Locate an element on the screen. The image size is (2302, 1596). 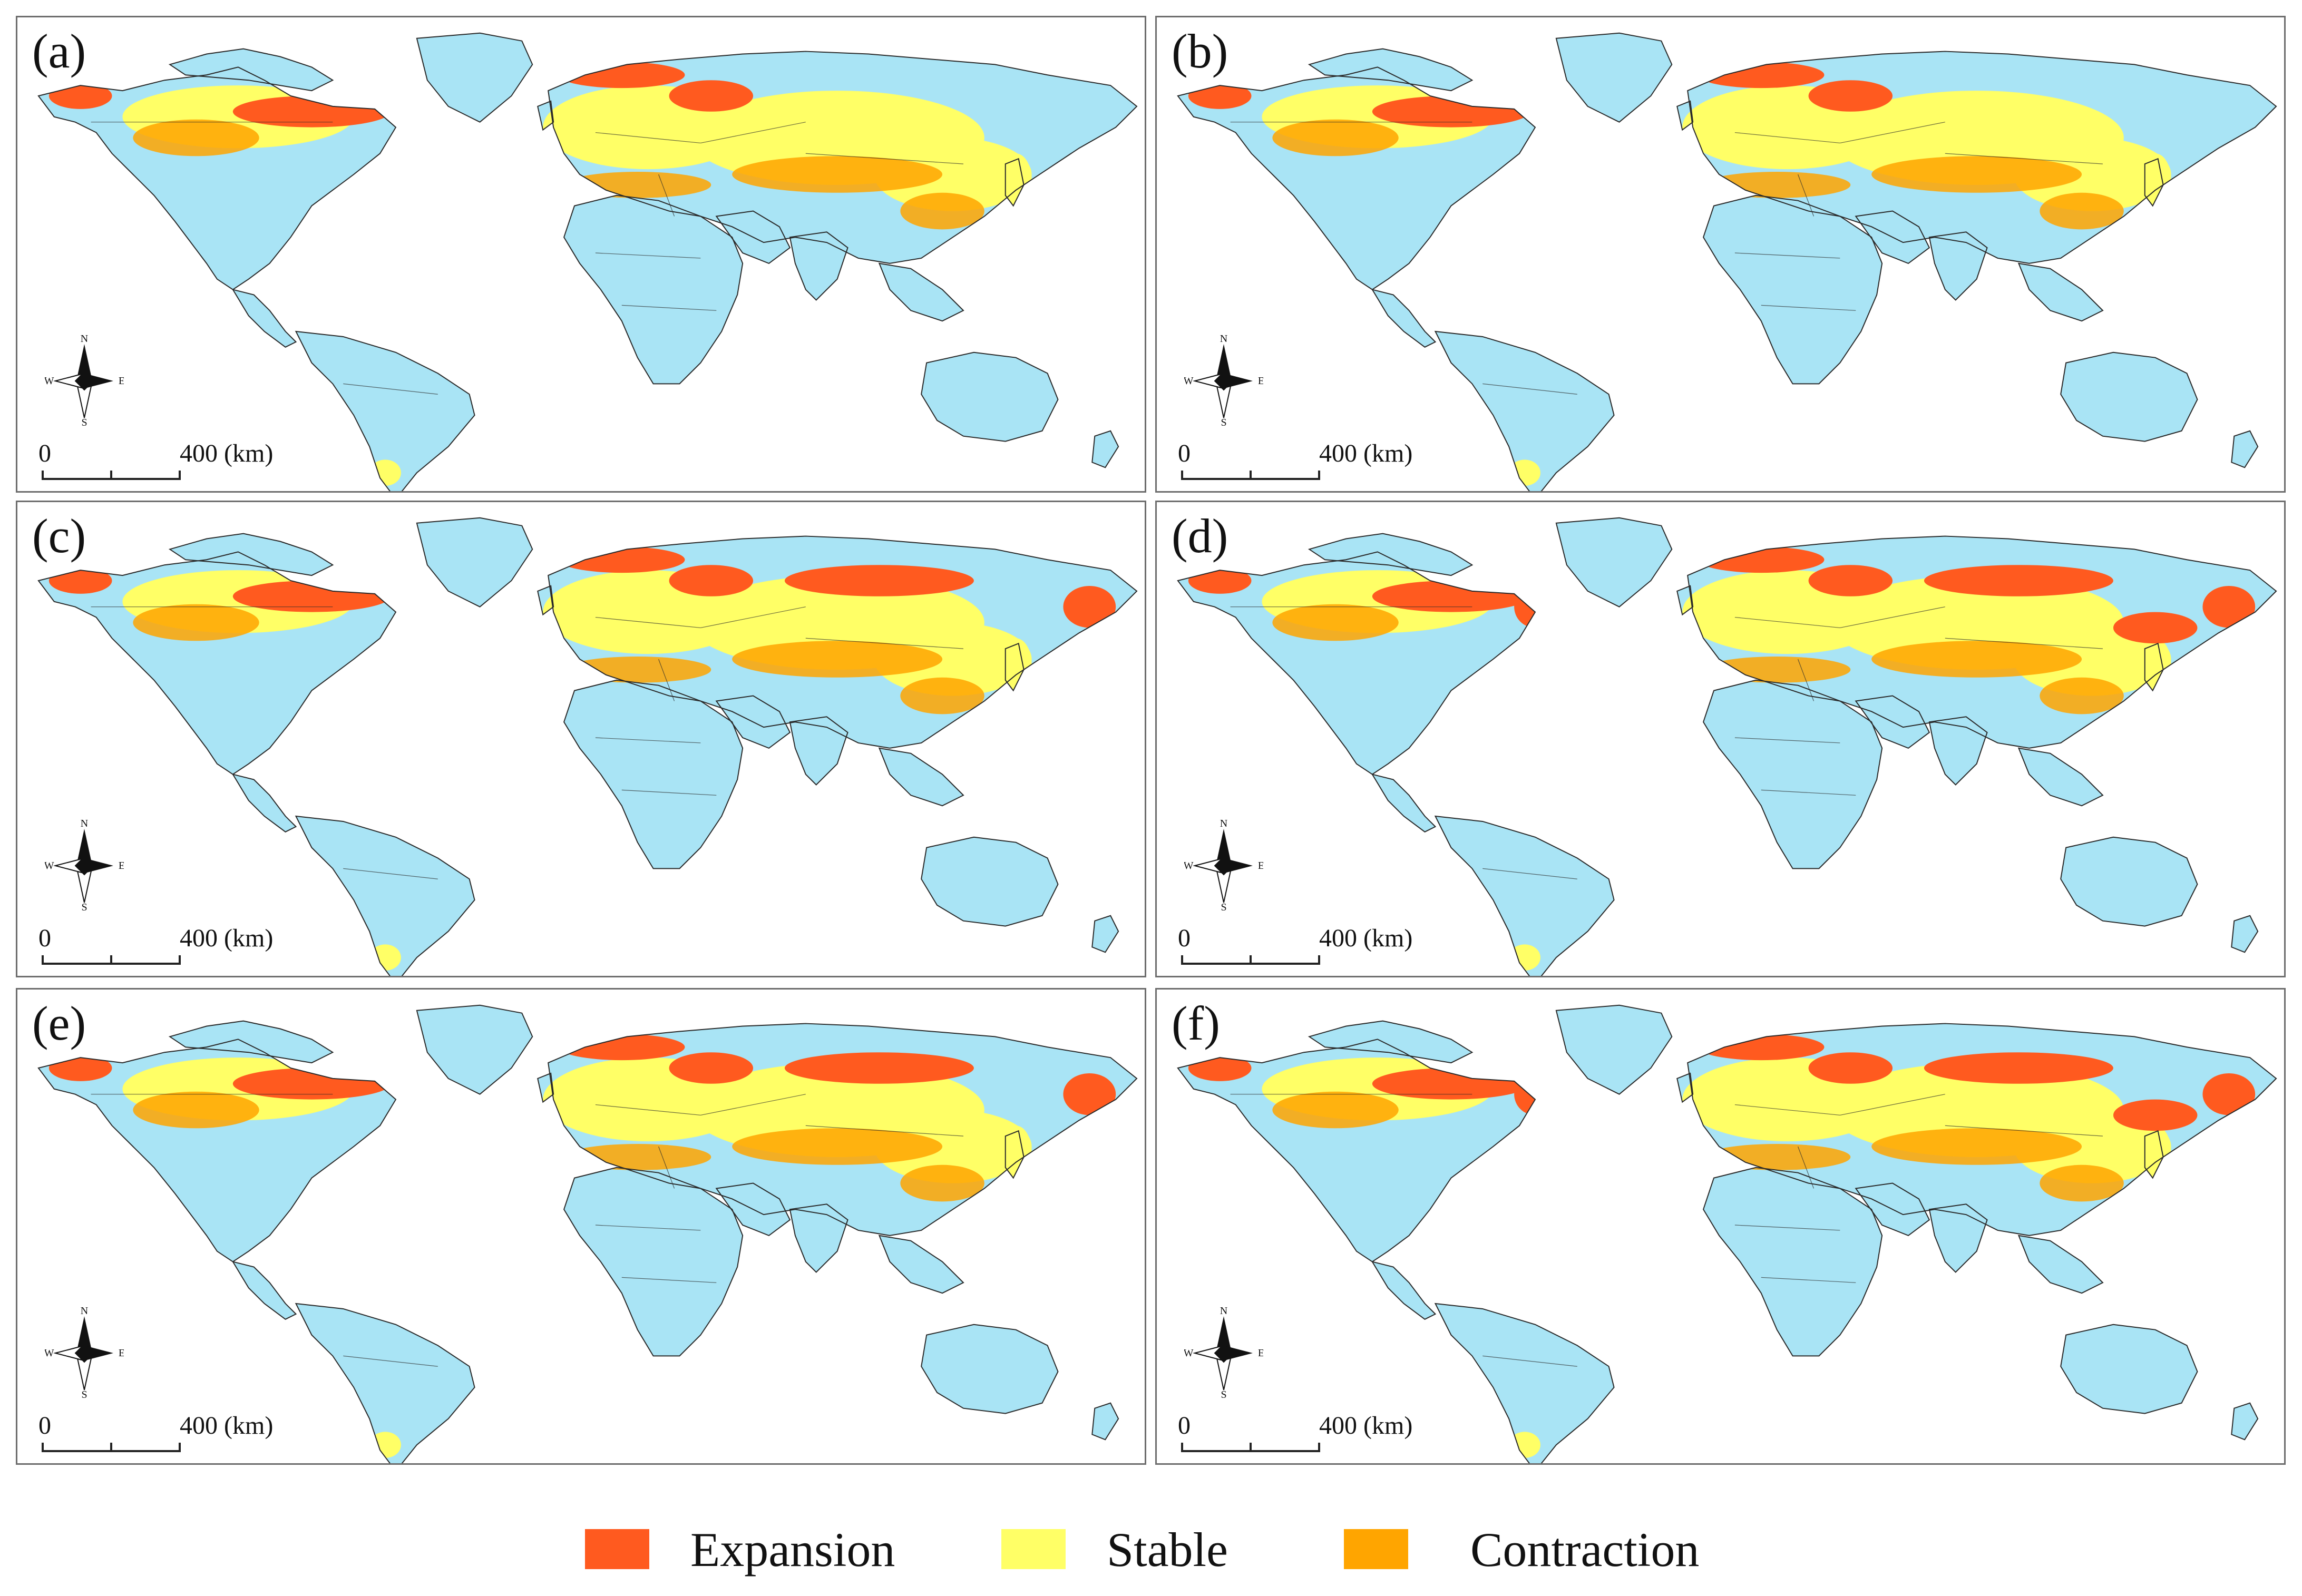
map-panel-f: (f) N S W E 0 400 (km) is located at coordinates (1720, 1226).